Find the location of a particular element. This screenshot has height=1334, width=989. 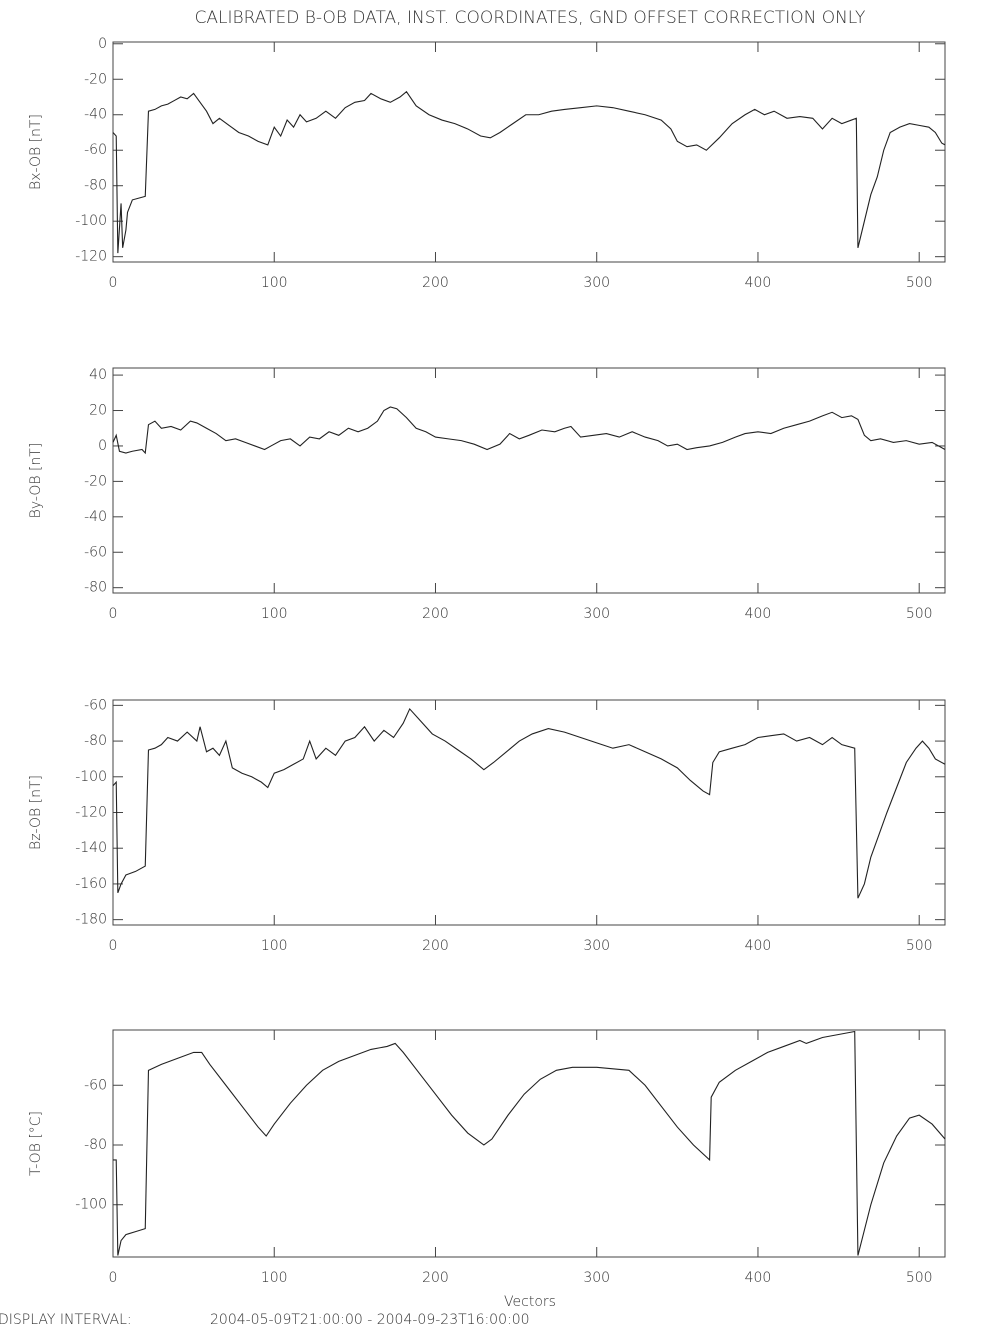

x-axis-label: Vectors is located at coordinates (530, 1302).